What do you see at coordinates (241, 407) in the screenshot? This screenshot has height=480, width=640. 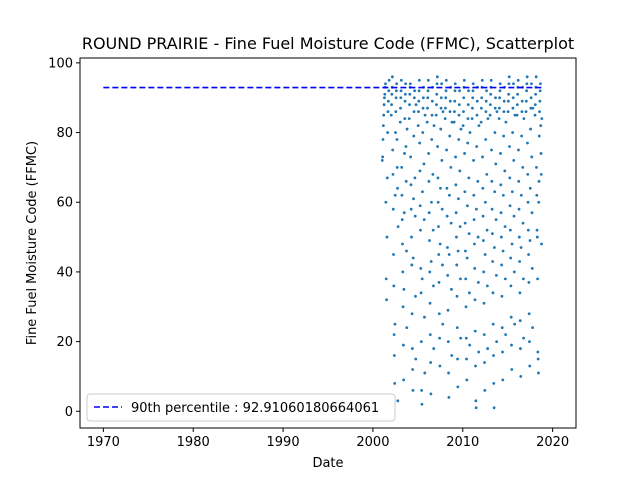 I see `legend: 90th percentile : 92.91060180664061` at bounding box center [241, 407].